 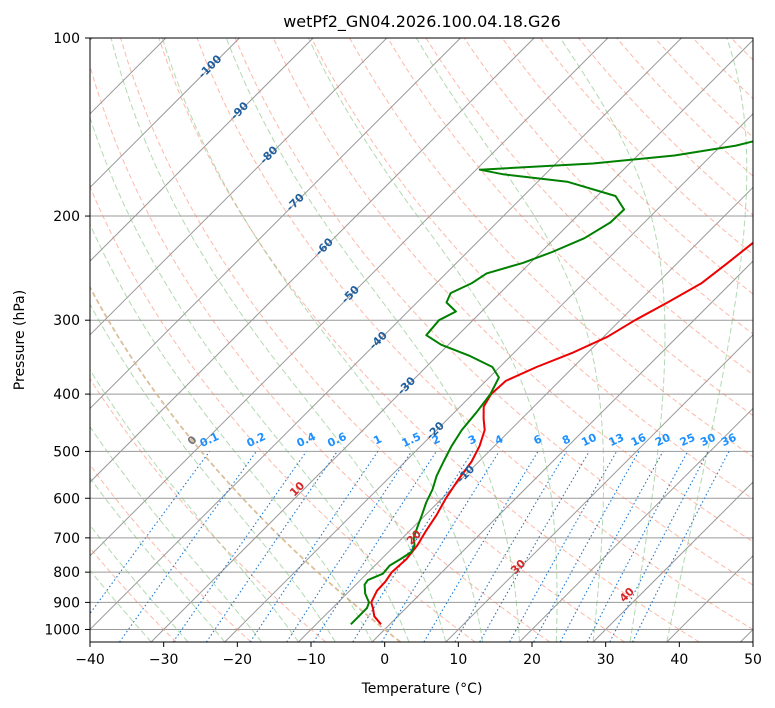 I want to click on x-tick-label: 50, so click(x=753, y=660).